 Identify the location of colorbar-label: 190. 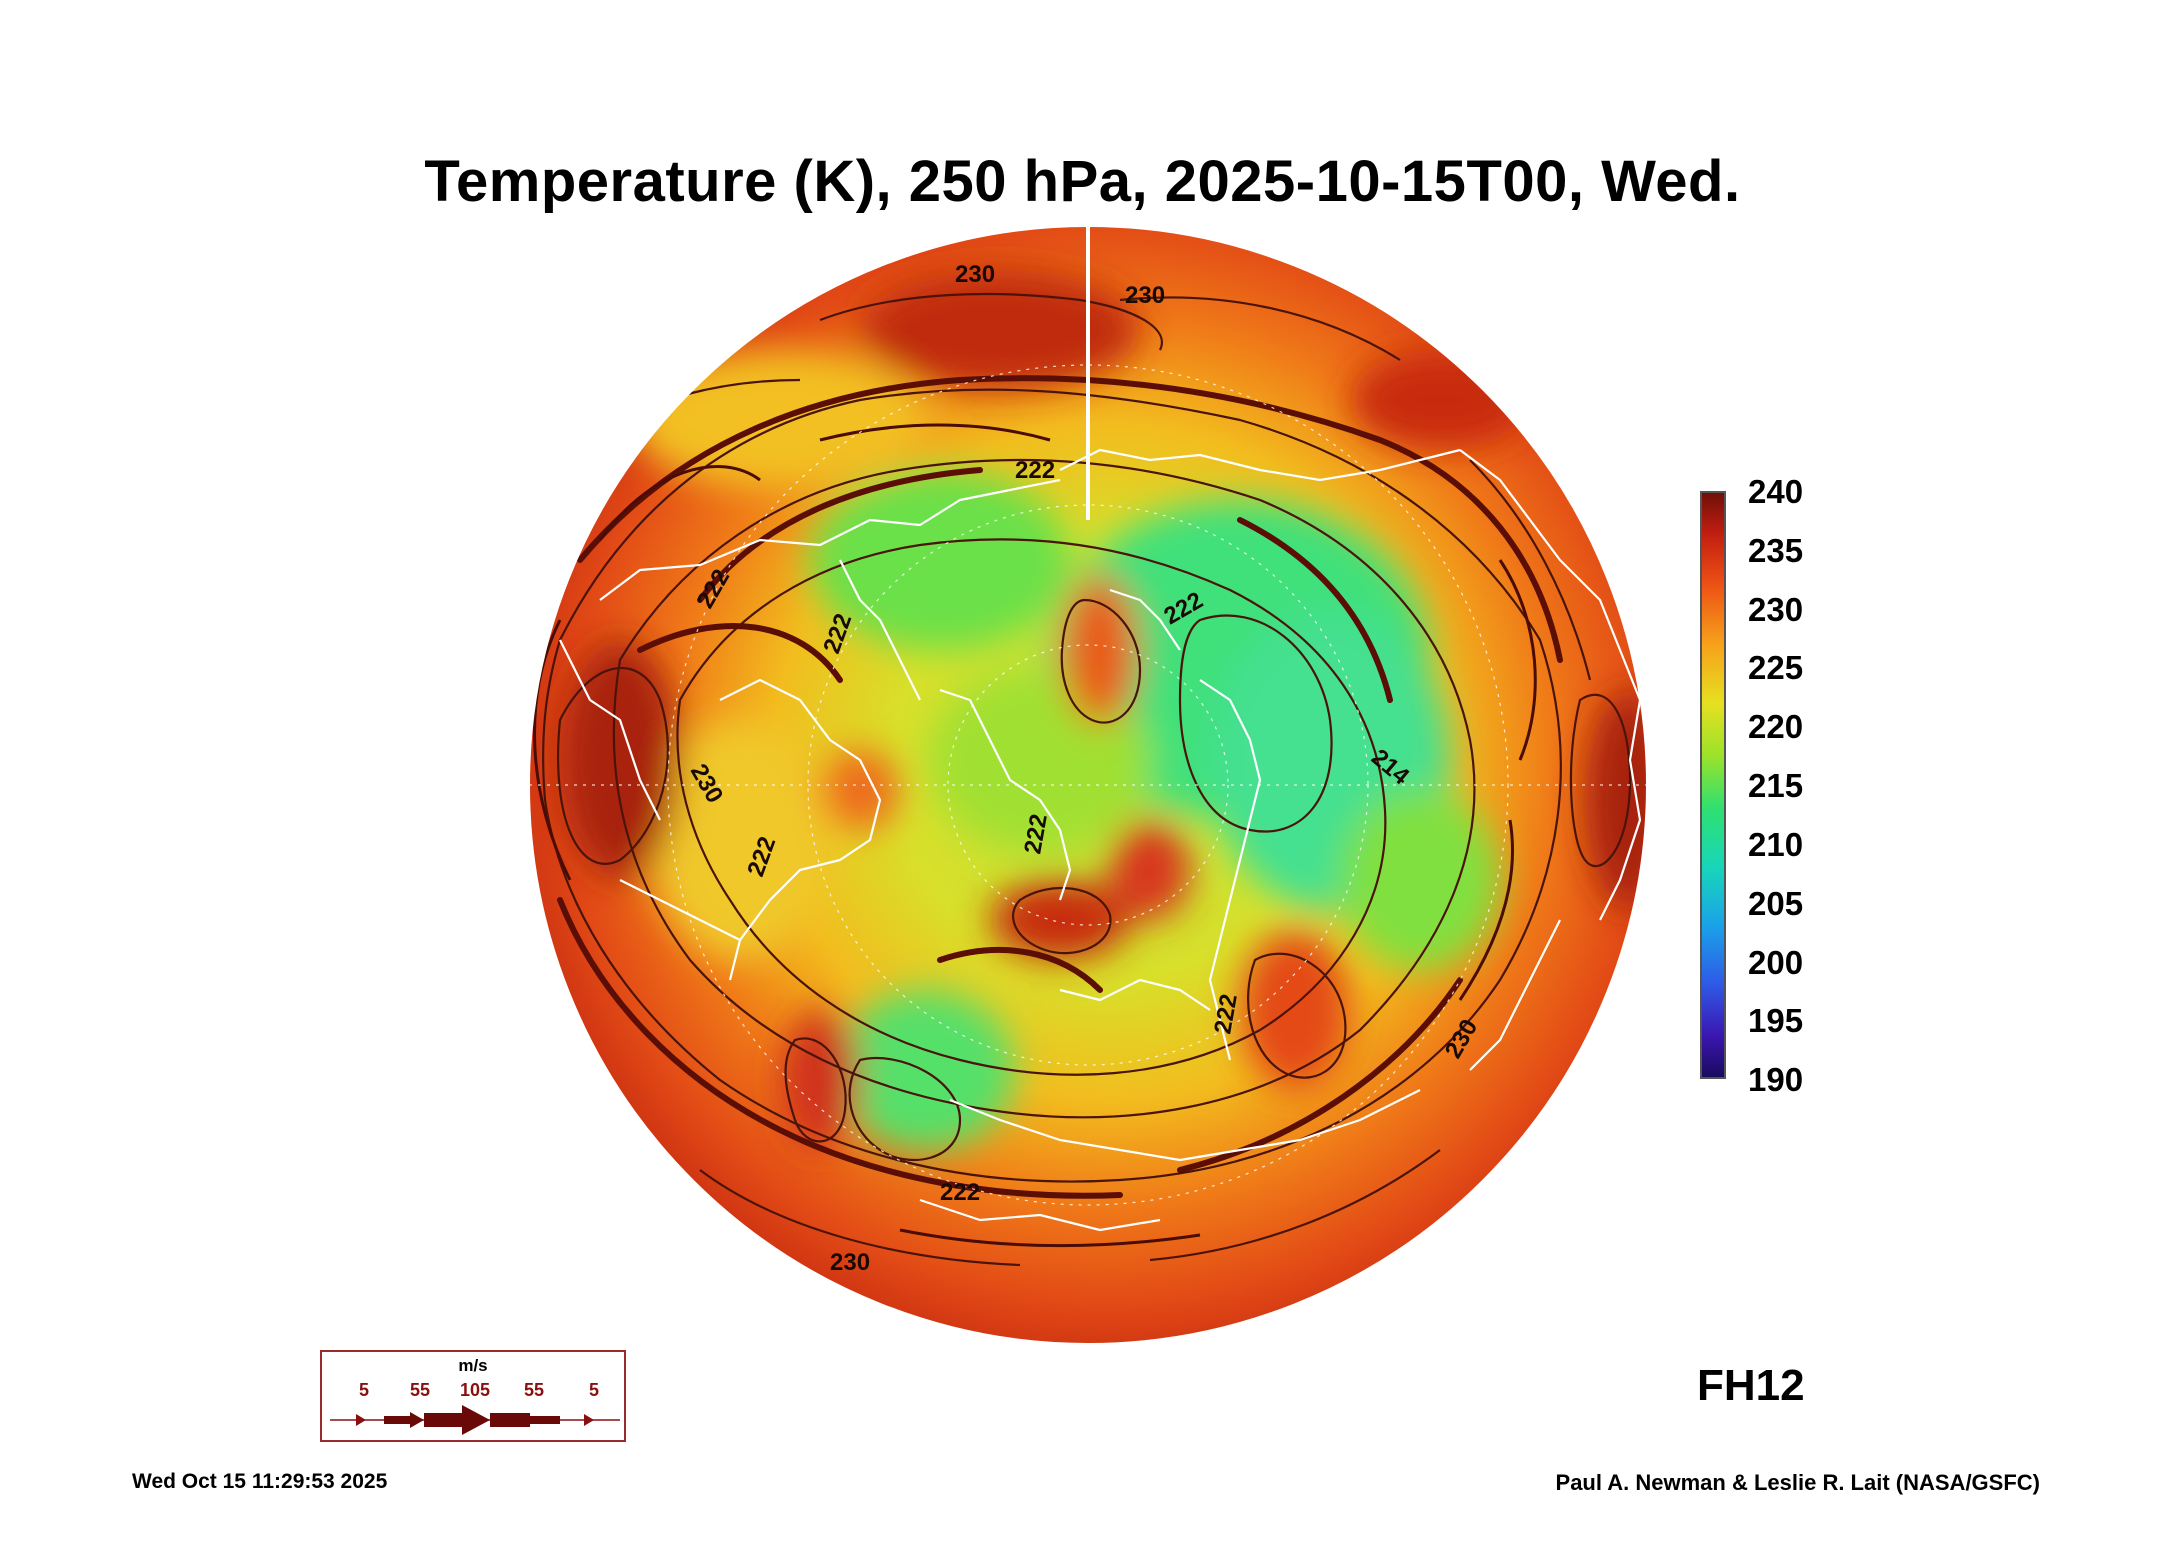
(1776, 1079).